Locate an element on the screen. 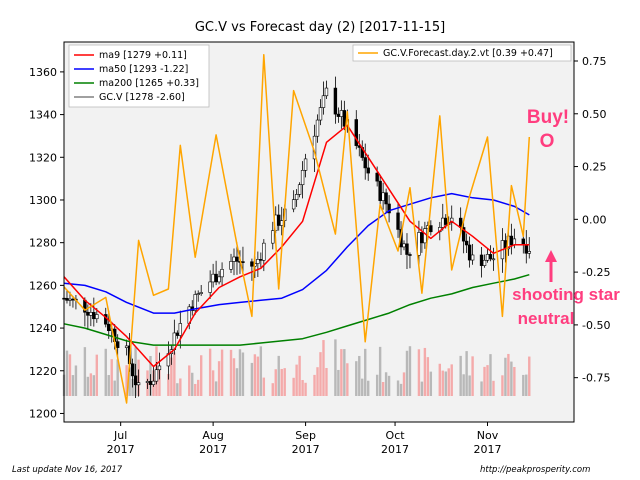 Image resolution: width=640 pixels, height=480 pixels. y2-tick-label: 0.00 is located at coordinates (594, 219).